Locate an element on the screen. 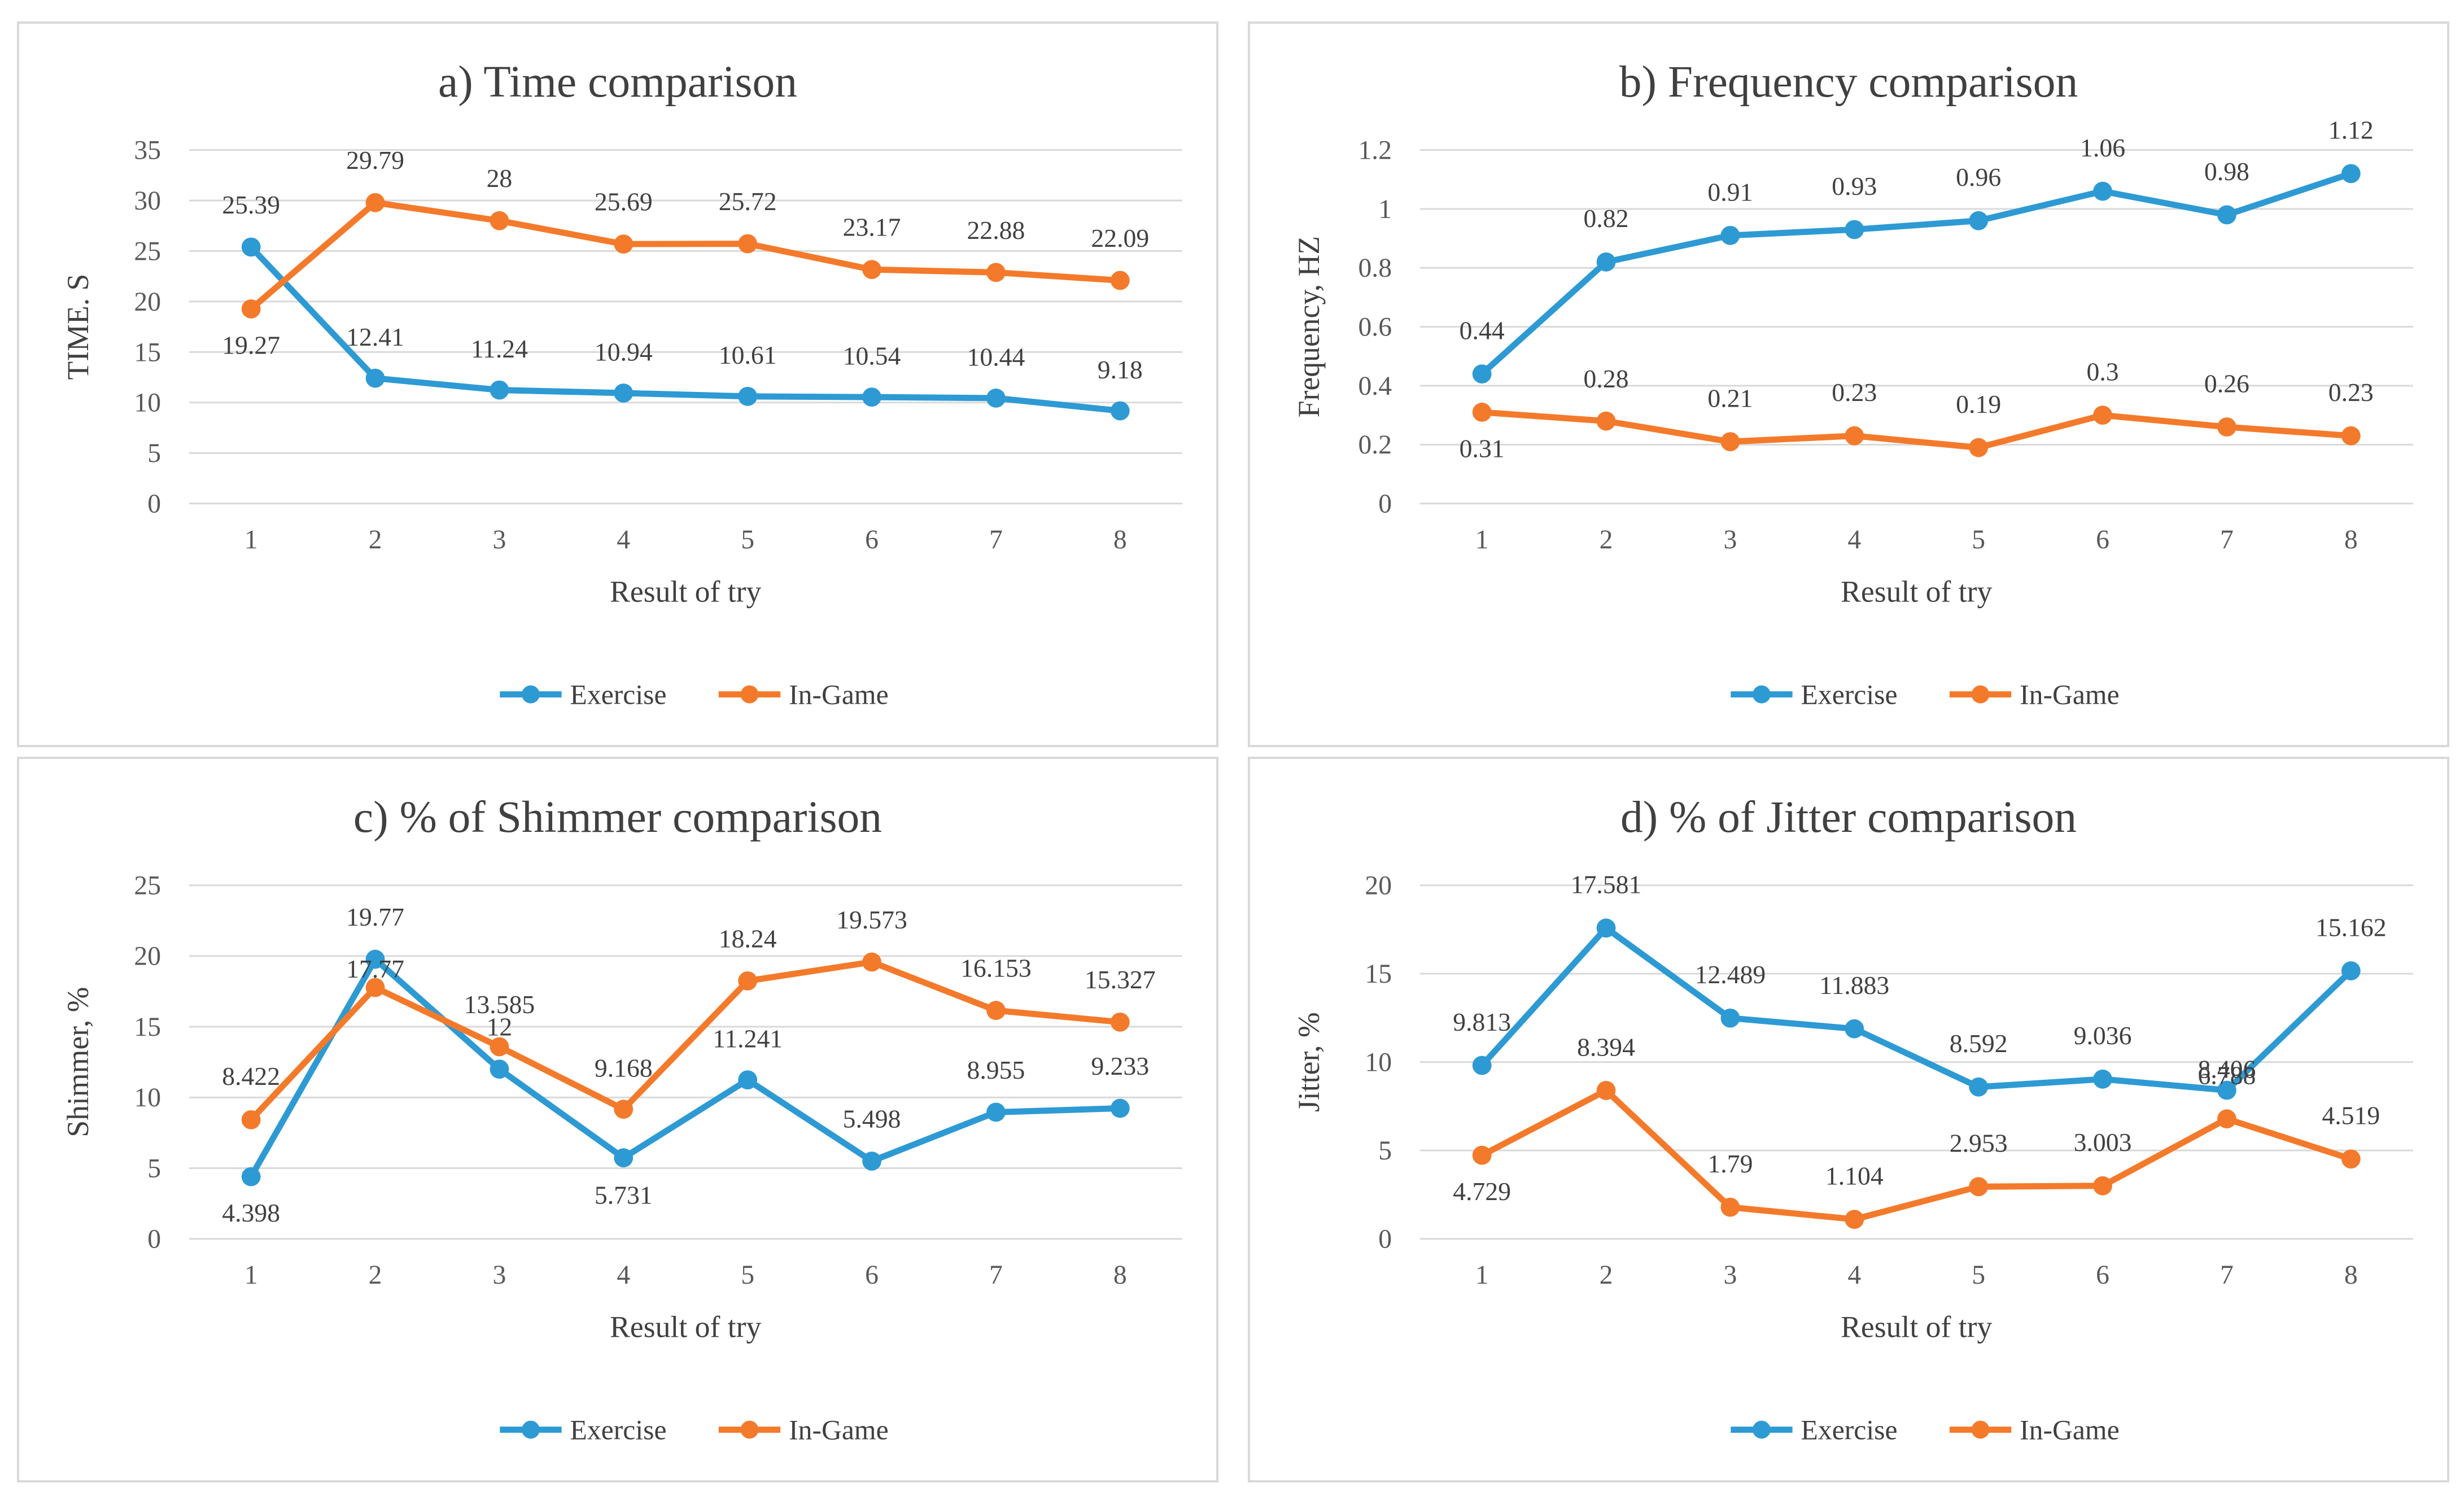 The height and width of the screenshot is (1509, 2464). y-tick-label: 1.2 is located at coordinates (1375, 150).